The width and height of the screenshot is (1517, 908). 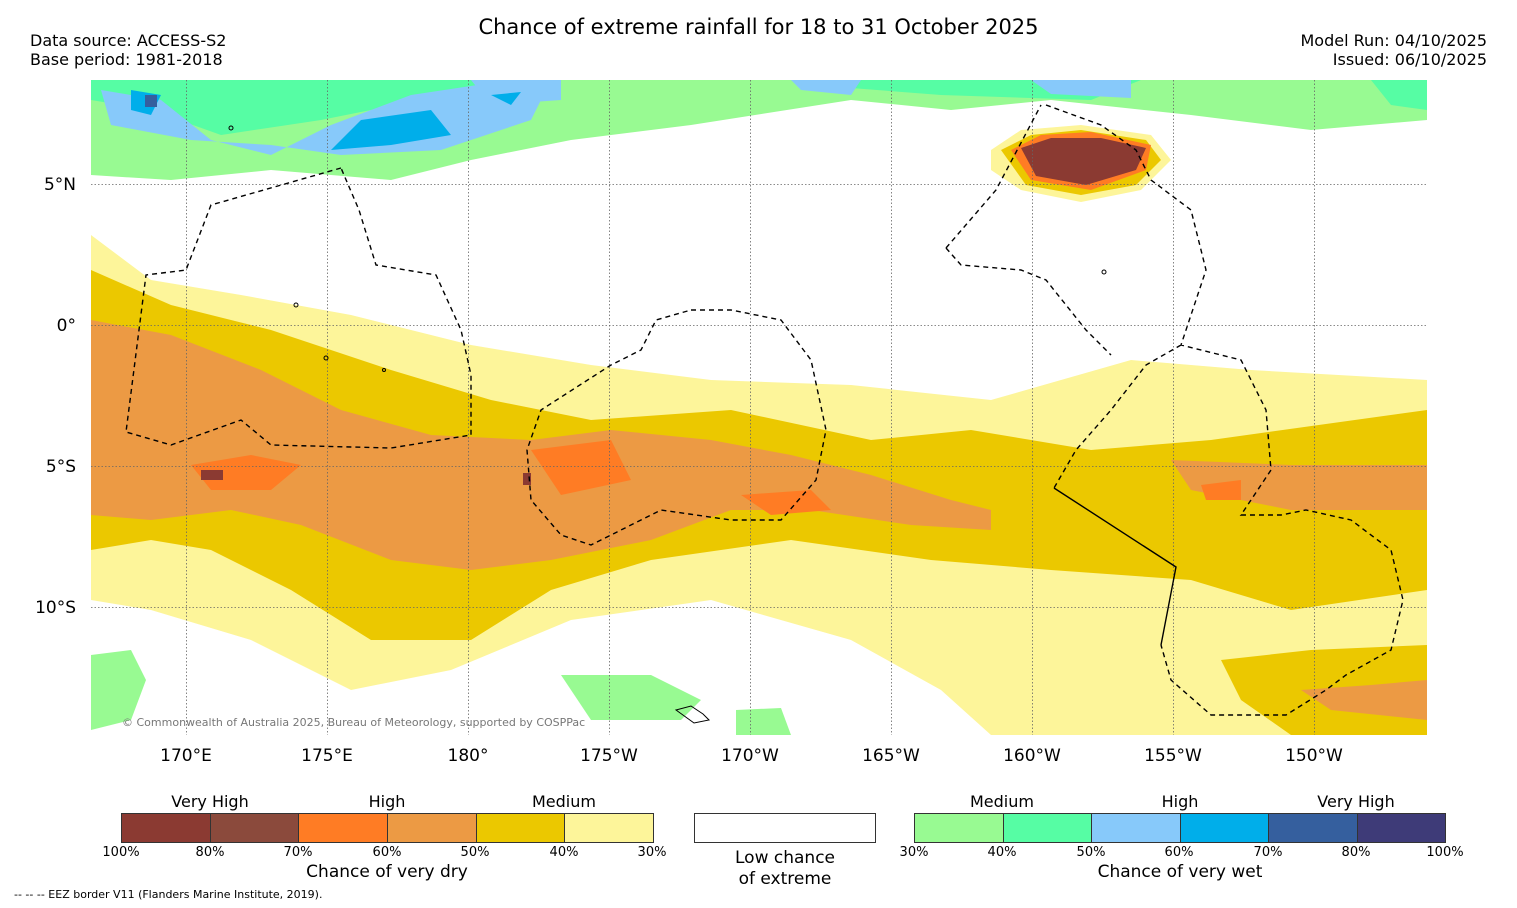 What do you see at coordinates (652, 852) in the screenshot?
I see `dry-tick-30: 30%` at bounding box center [652, 852].